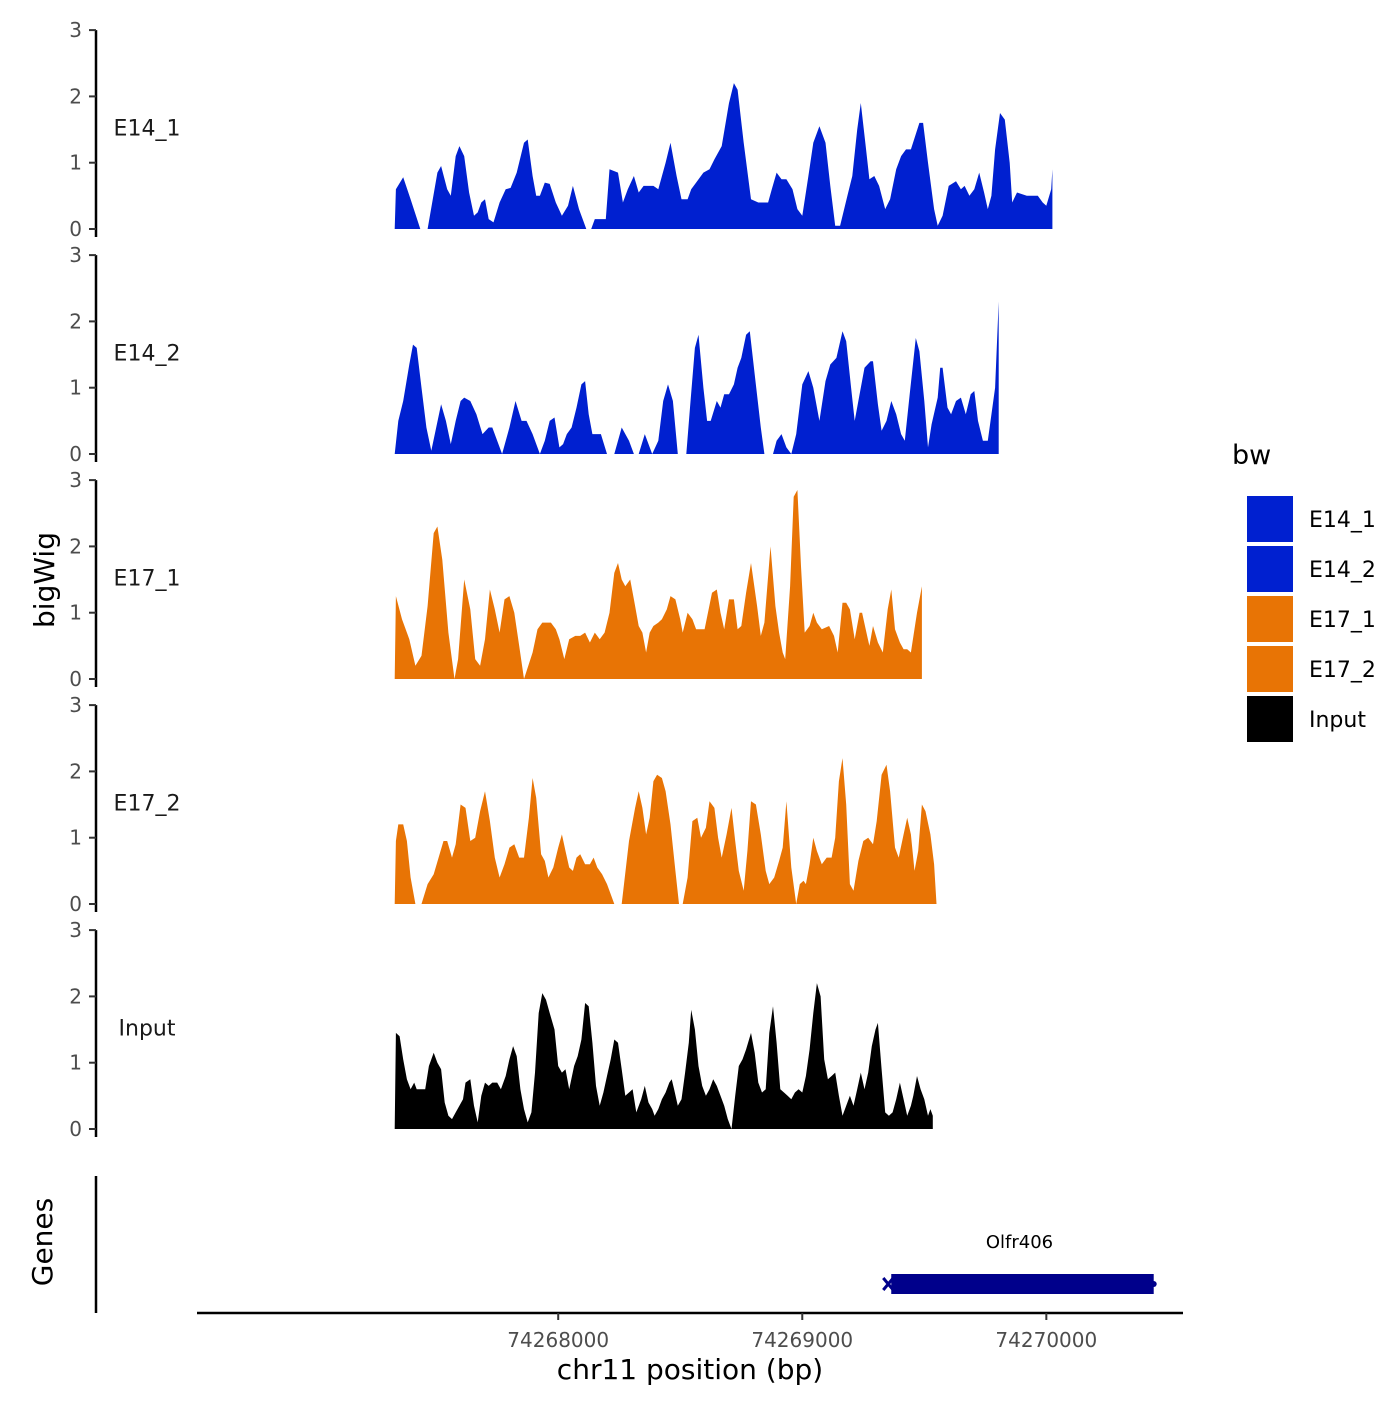  Describe the element at coordinates (1342, 520) in the screenshot. I see `legend-label-E14_1: E14_1` at that location.